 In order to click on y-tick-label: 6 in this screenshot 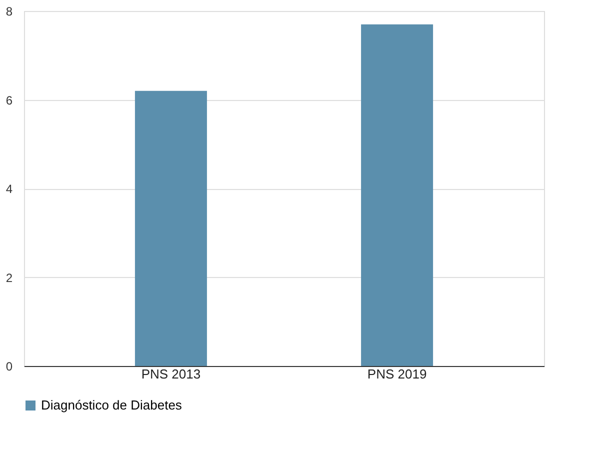, I will do `click(9, 100)`.